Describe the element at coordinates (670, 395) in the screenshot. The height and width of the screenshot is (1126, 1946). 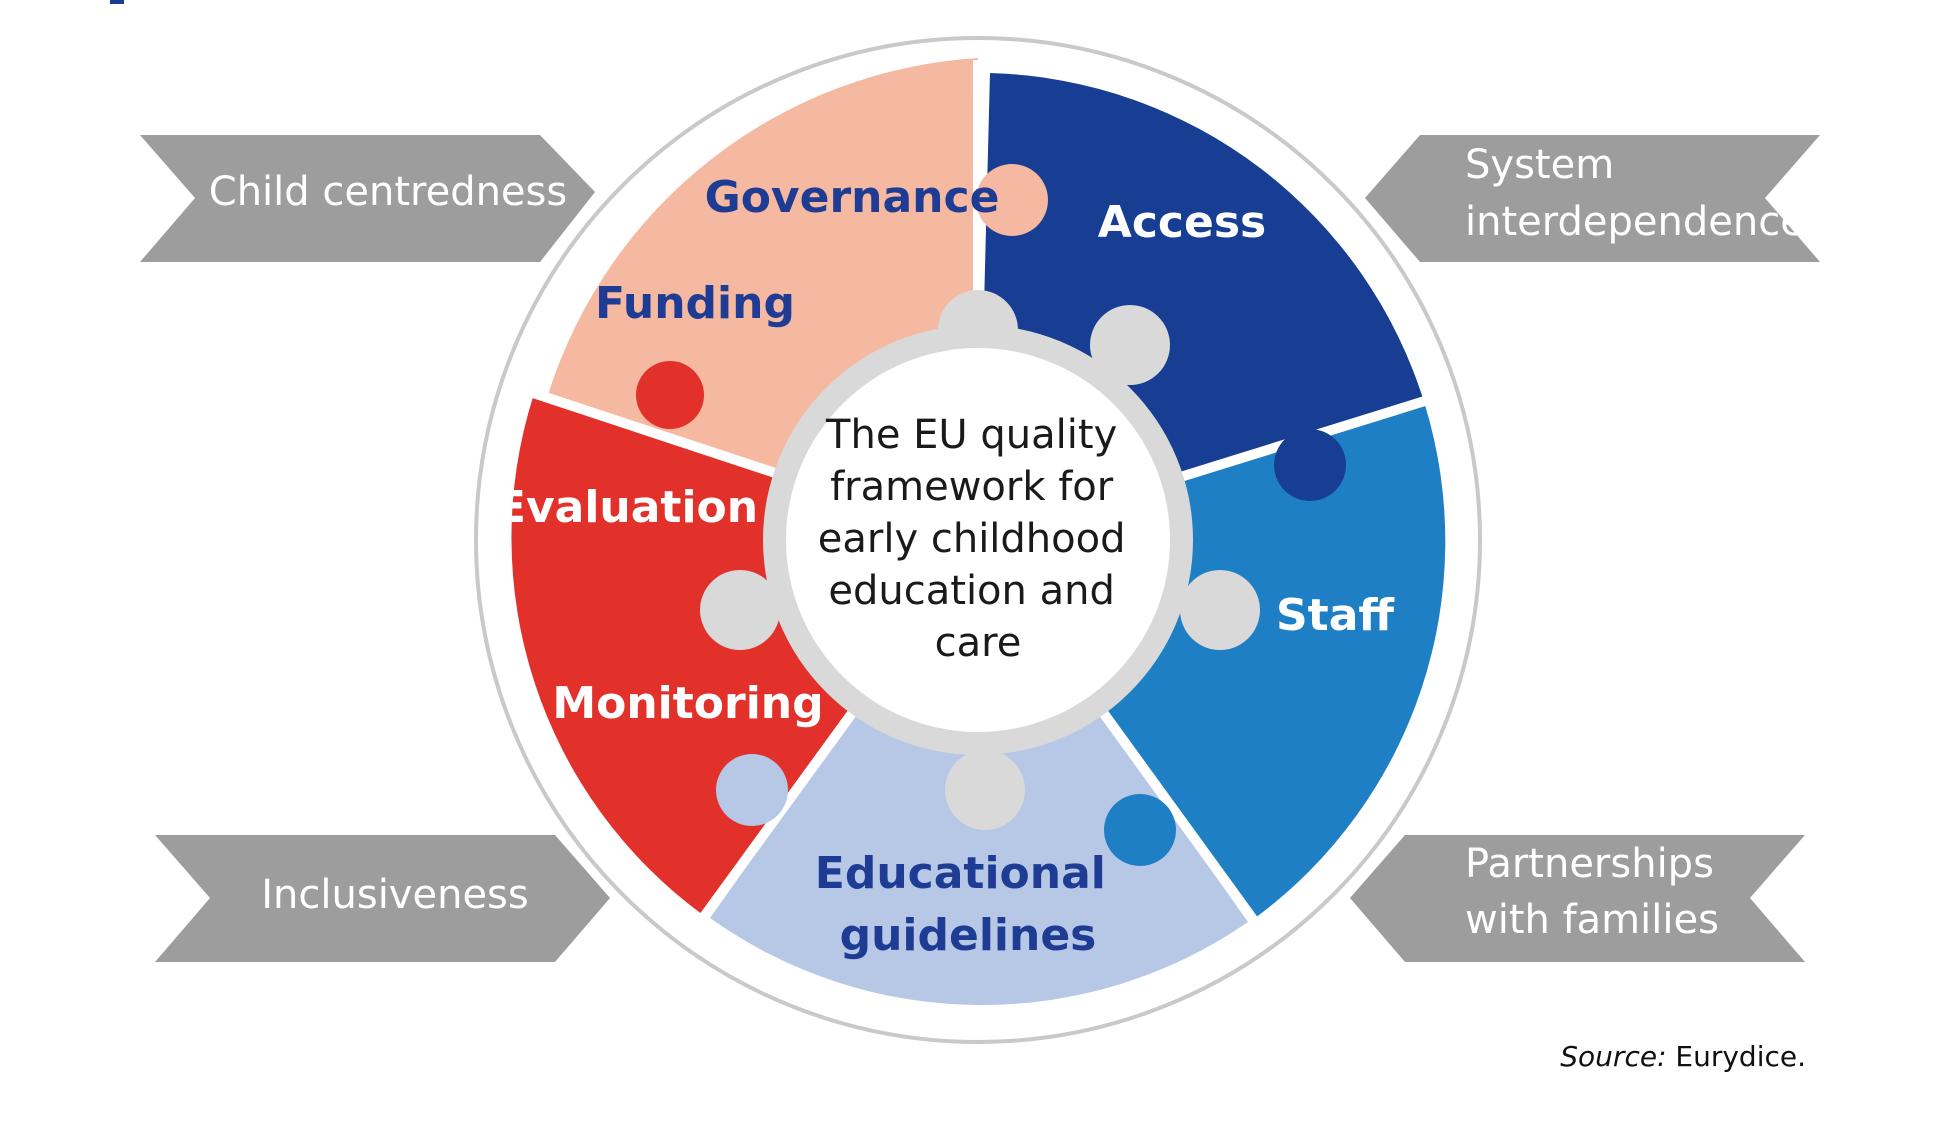
I see `puzzle-knob-funding-evaluation` at that location.